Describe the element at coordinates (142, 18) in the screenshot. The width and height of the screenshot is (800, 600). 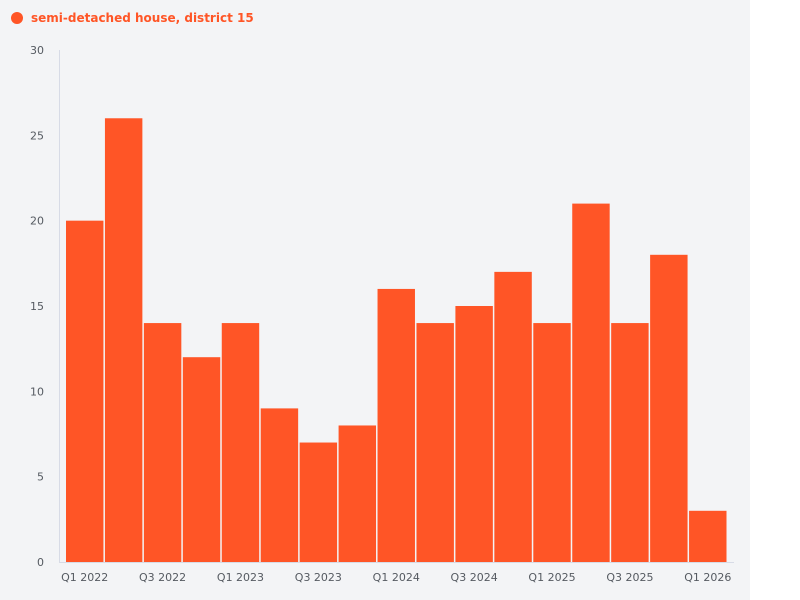
I see `legend-label: semi-detached house, district 15` at that location.